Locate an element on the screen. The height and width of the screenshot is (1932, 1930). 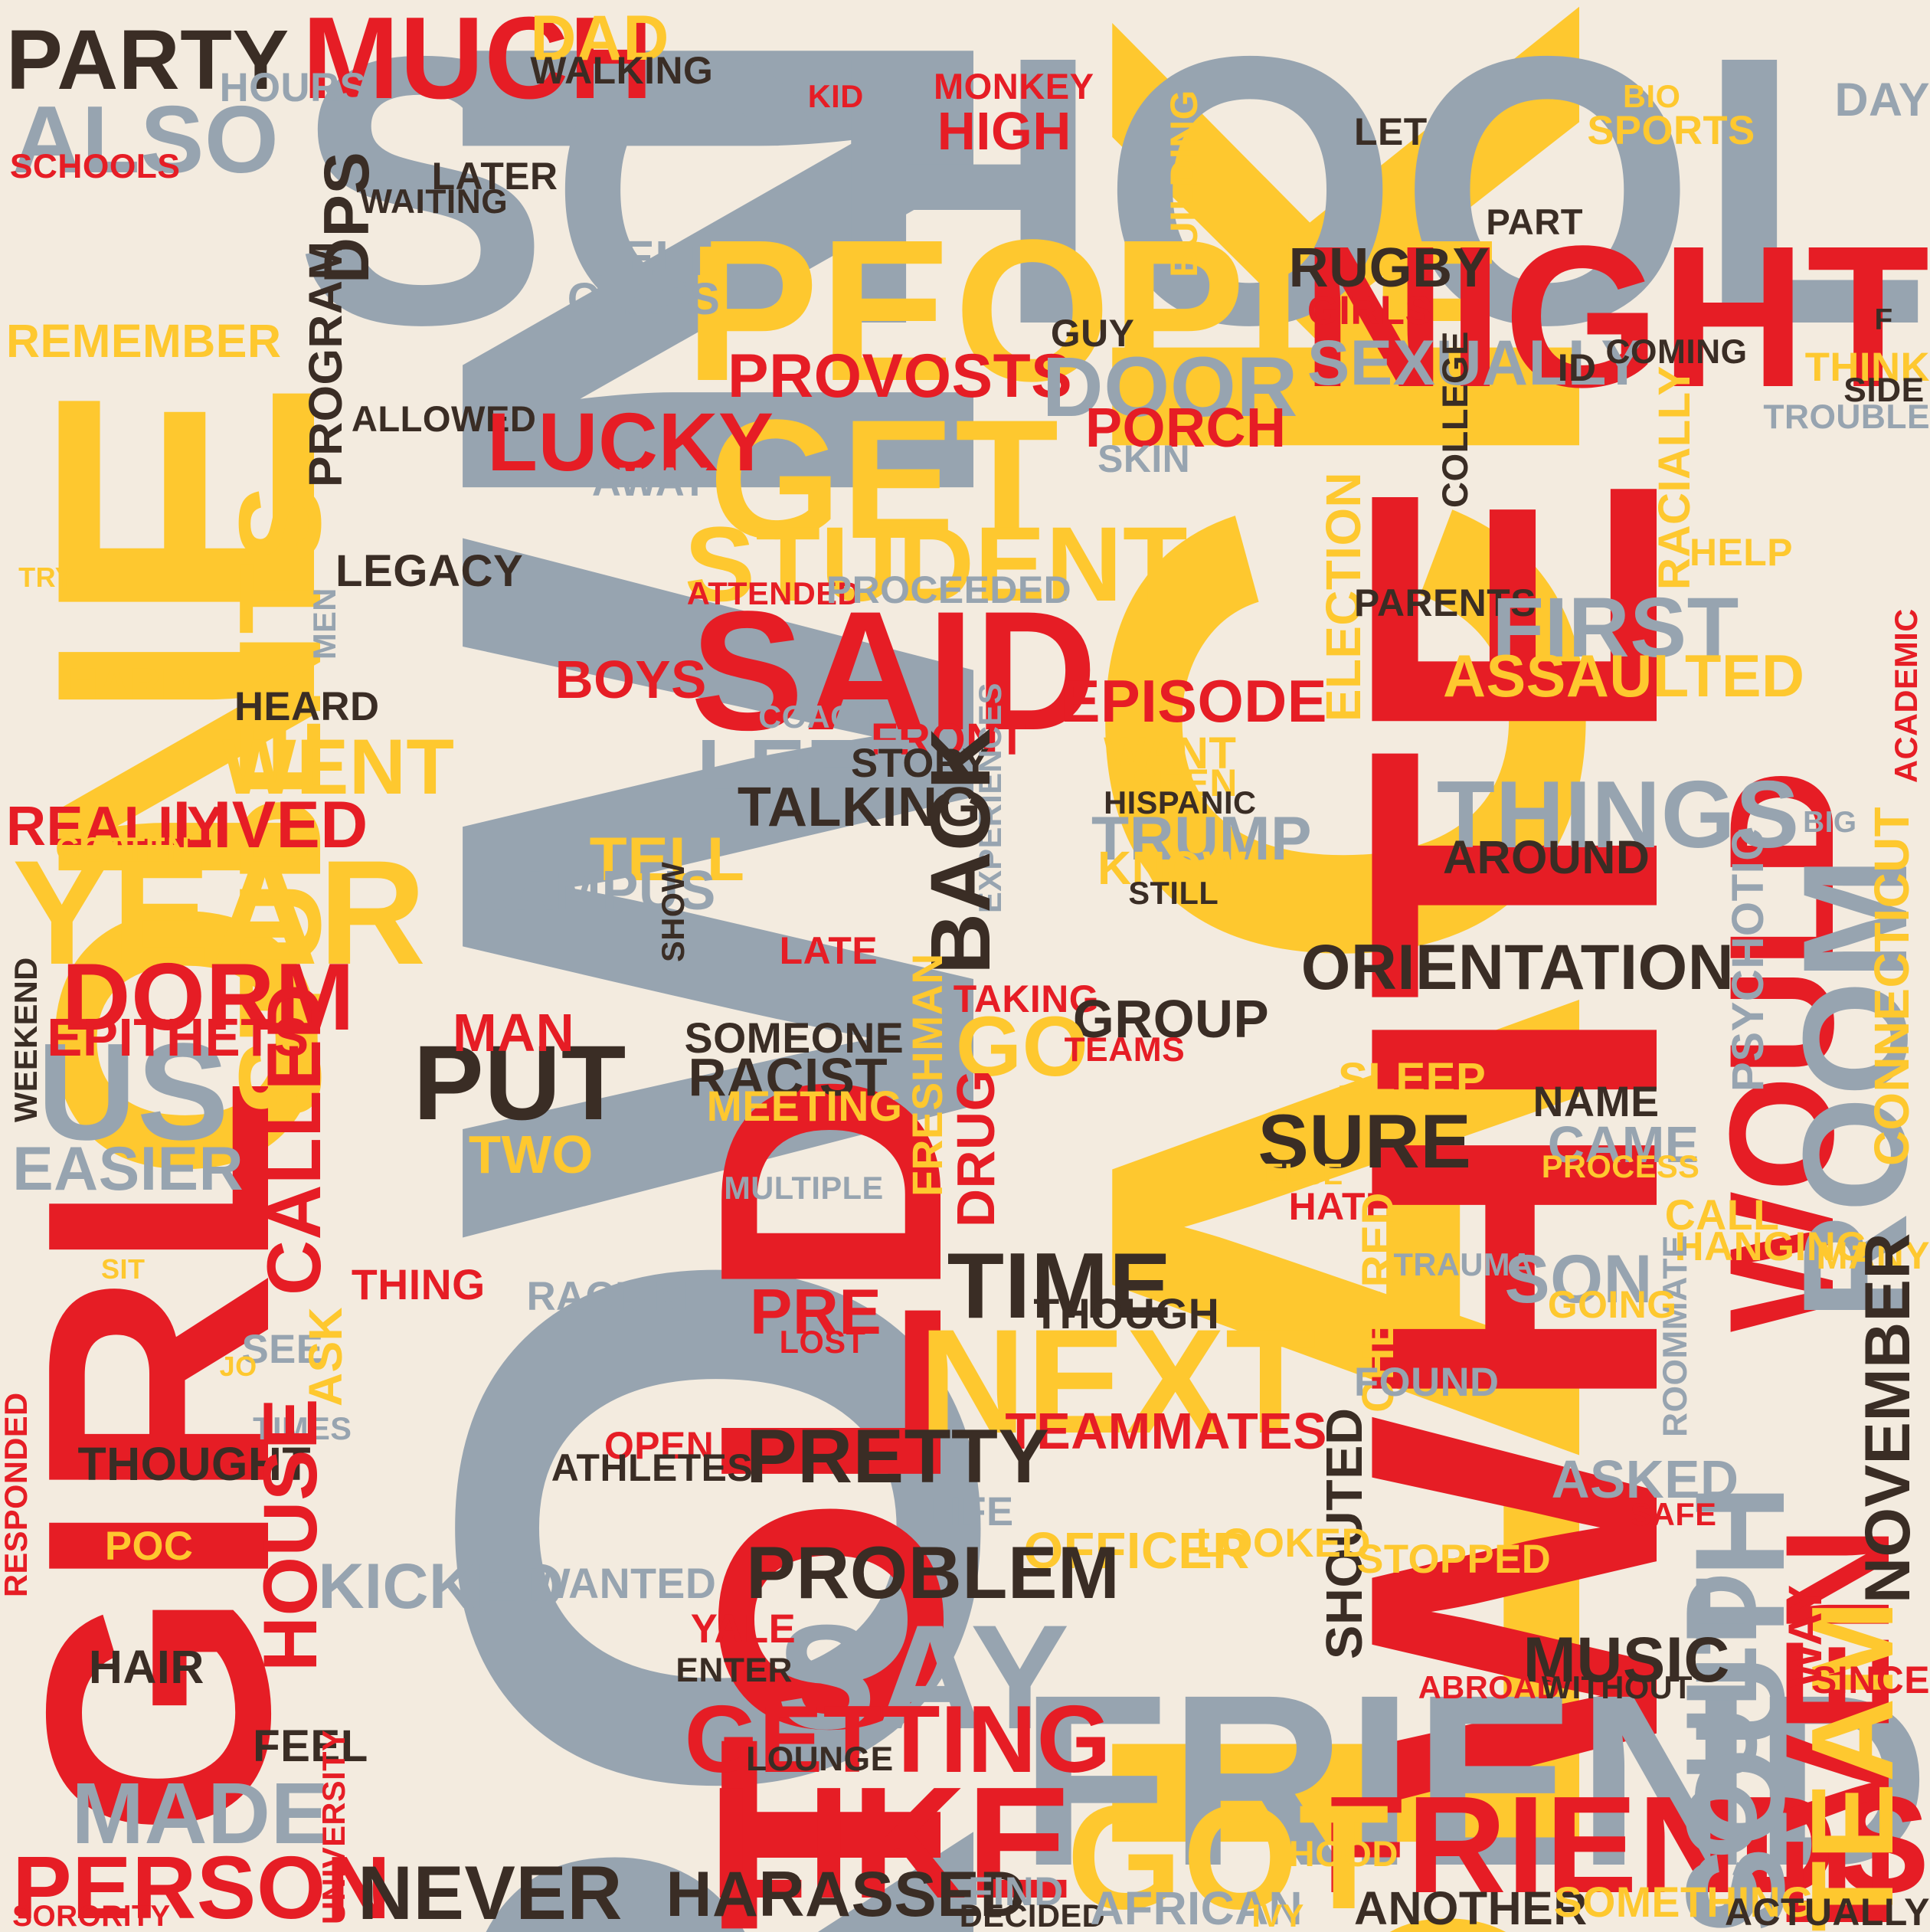
word-us: US is located at coordinates (133, 1092).